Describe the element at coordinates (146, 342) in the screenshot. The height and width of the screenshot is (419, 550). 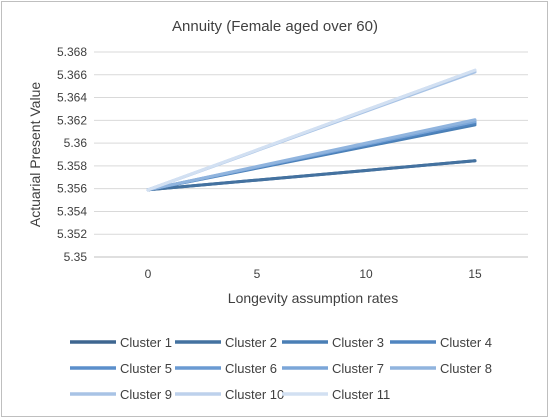
I see `legend-label: Cluster 1` at that location.